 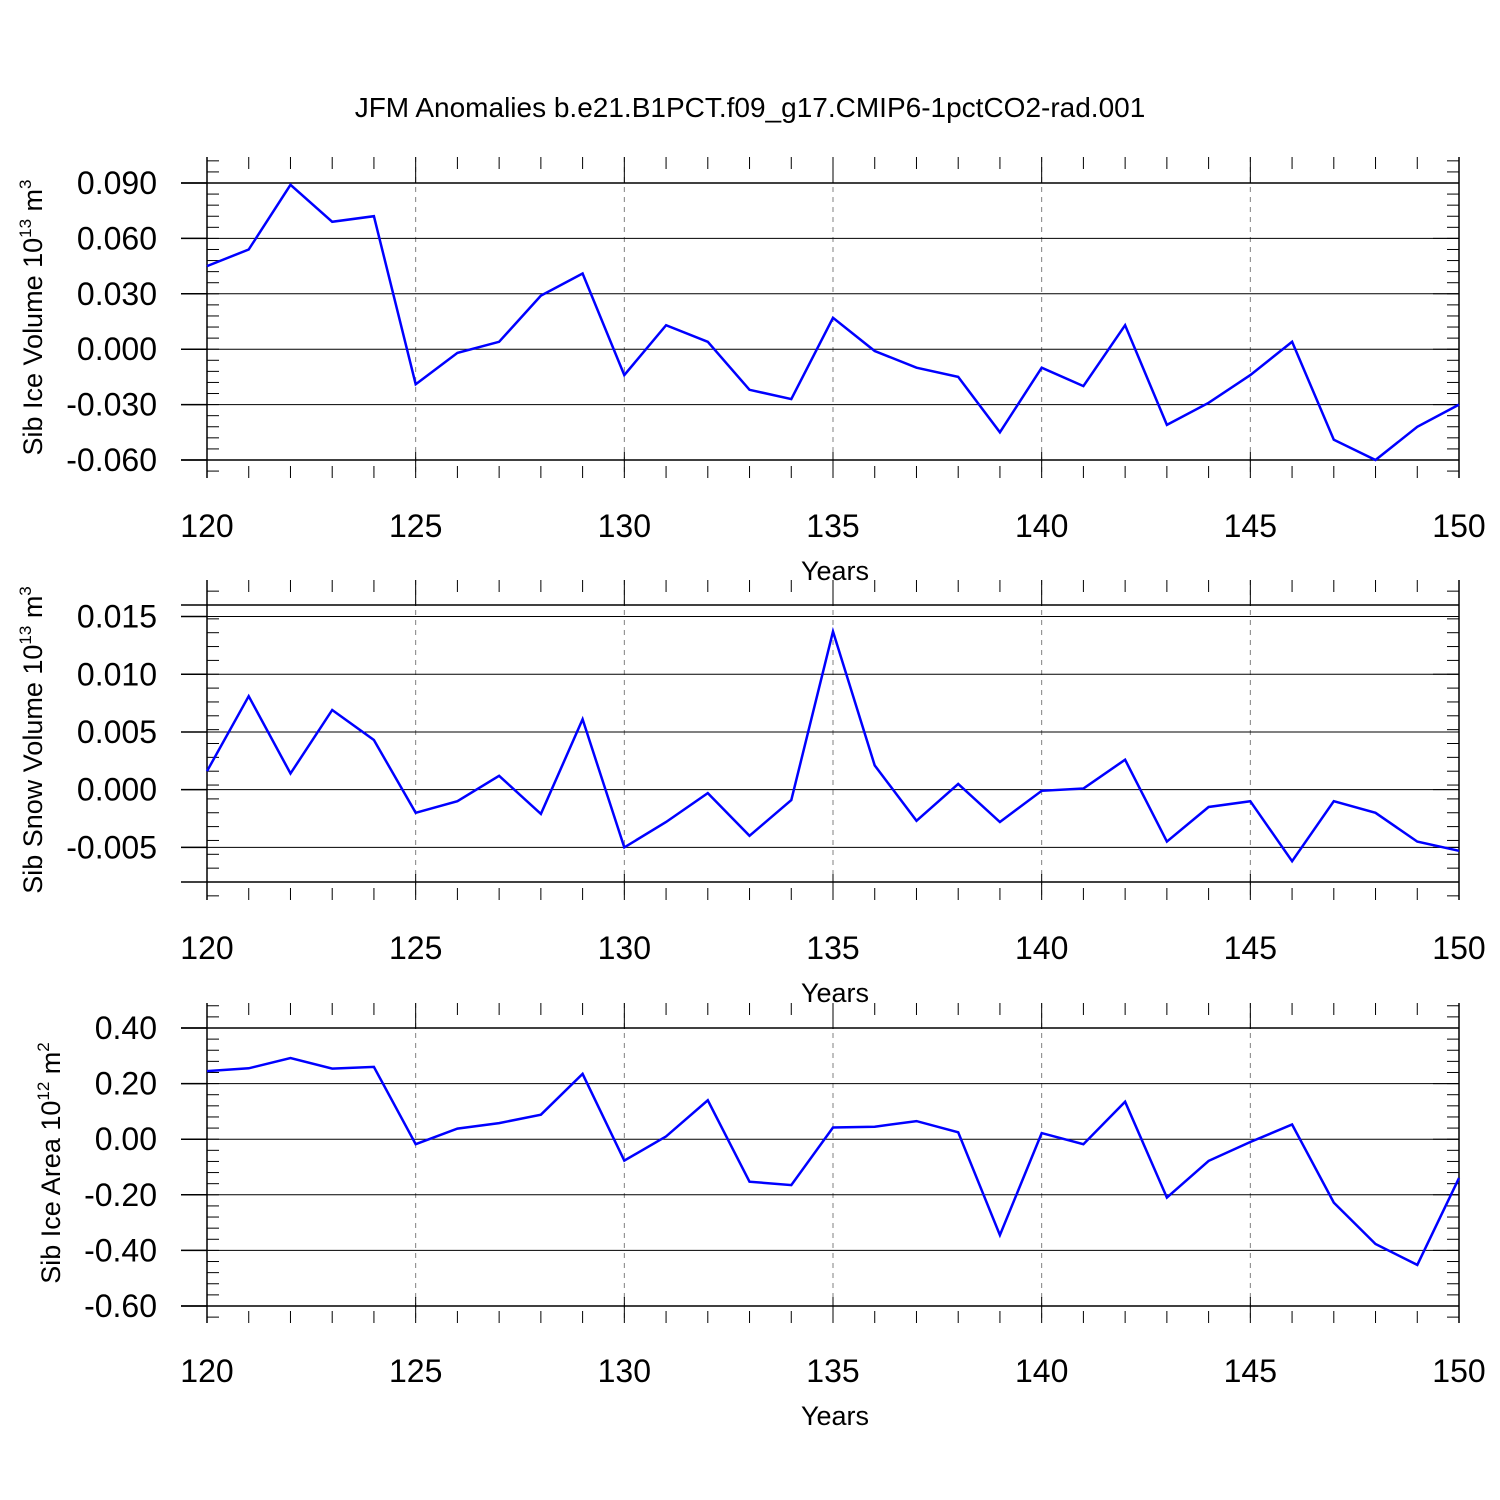 I want to click on y-tick-label: 0.40, so click(x=126, y=1028).